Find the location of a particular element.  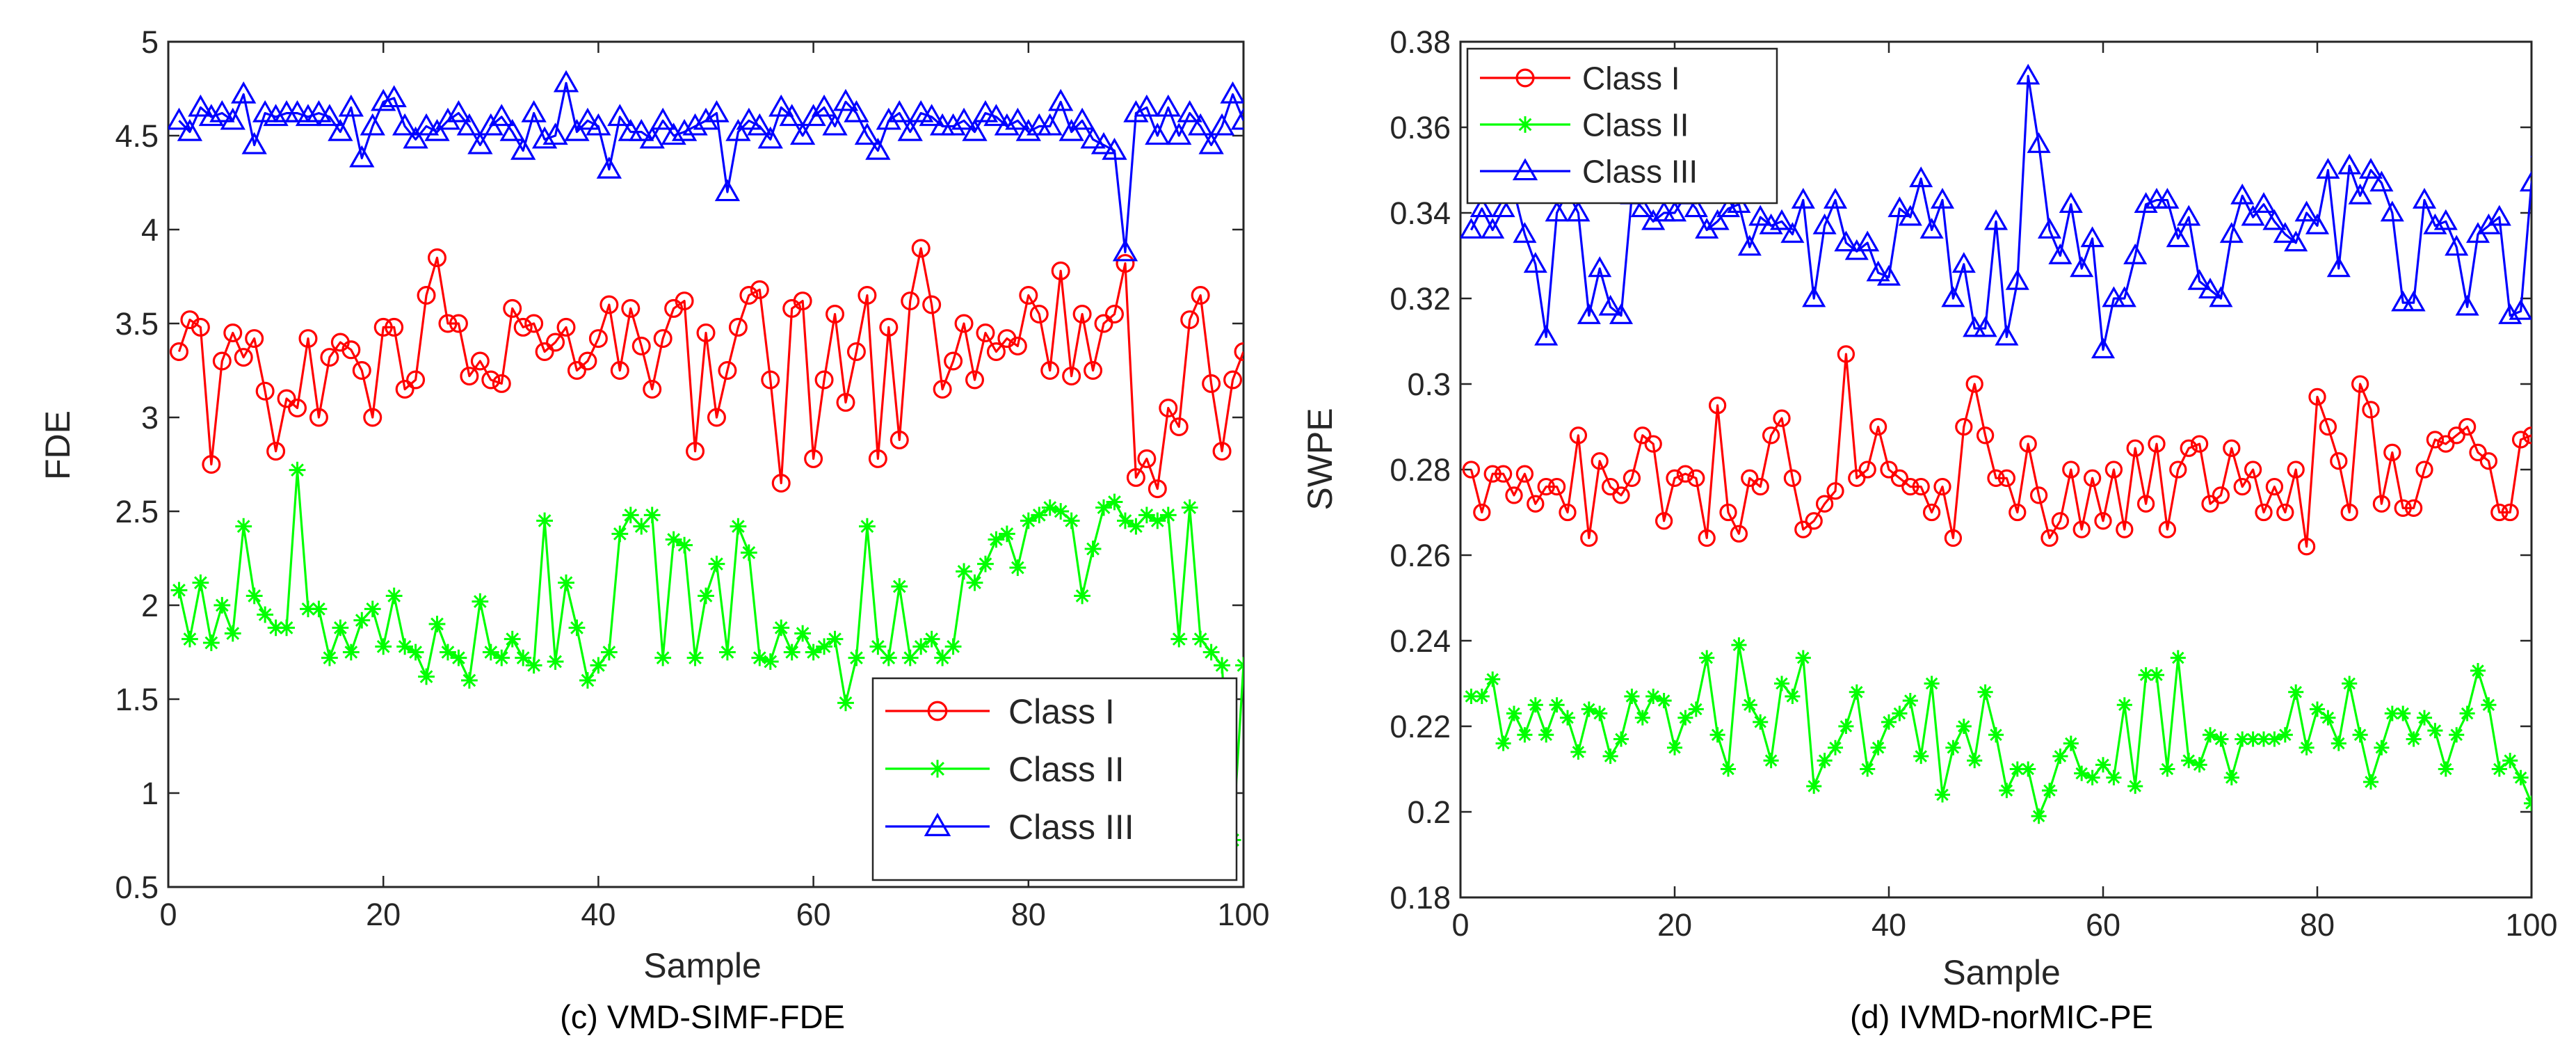

chart-c-xlabel: Sample is located at coordinates (702, 965).